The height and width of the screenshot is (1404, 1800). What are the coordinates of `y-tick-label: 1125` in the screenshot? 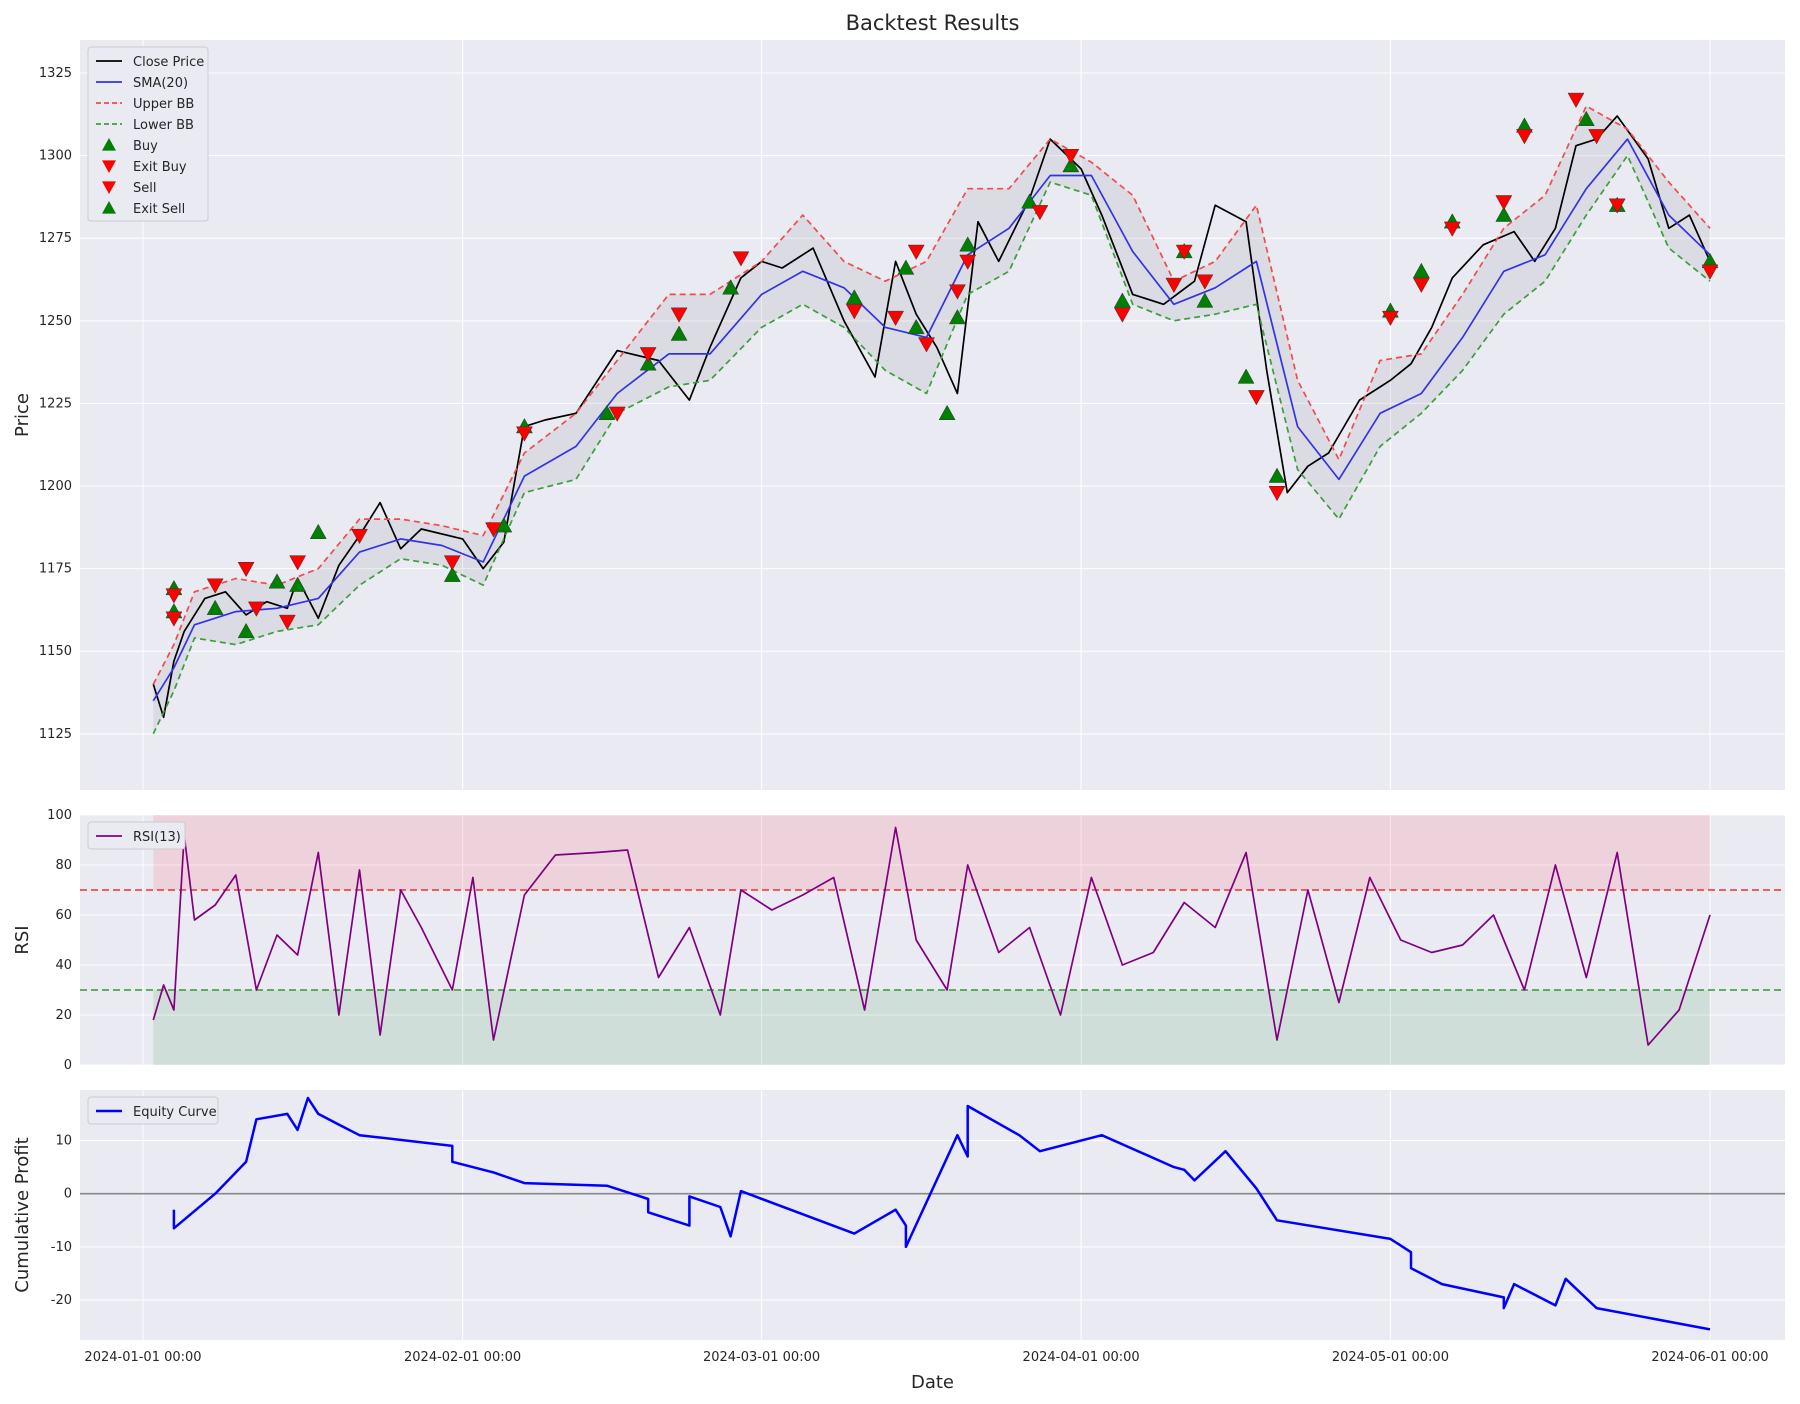 It's located at (55, 734).